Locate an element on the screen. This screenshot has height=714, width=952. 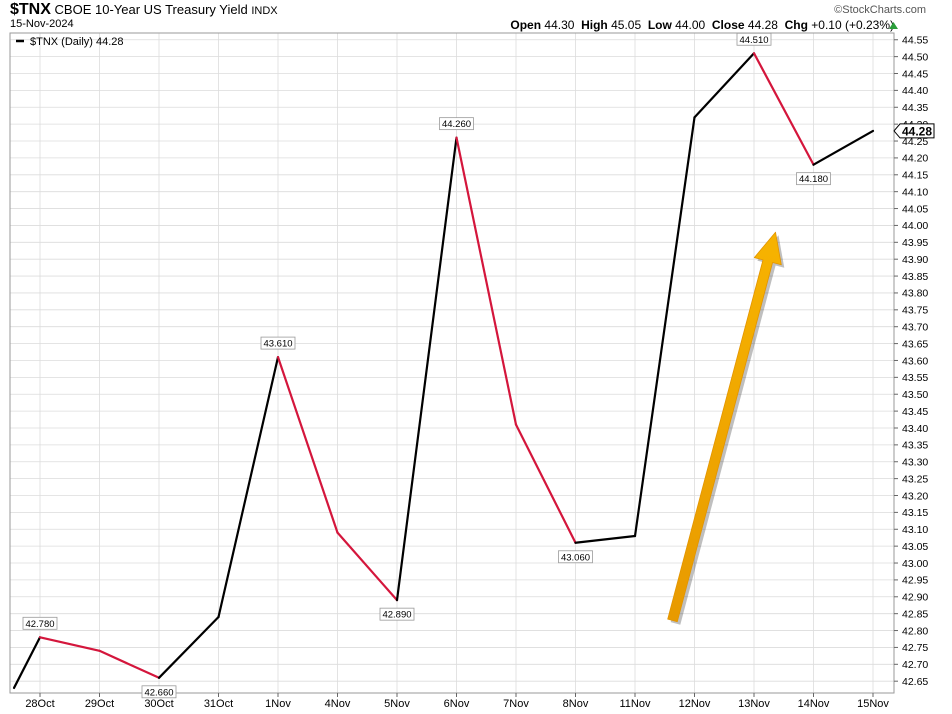
y-tick-label: 43.75 is located at coordinates (915, 311).